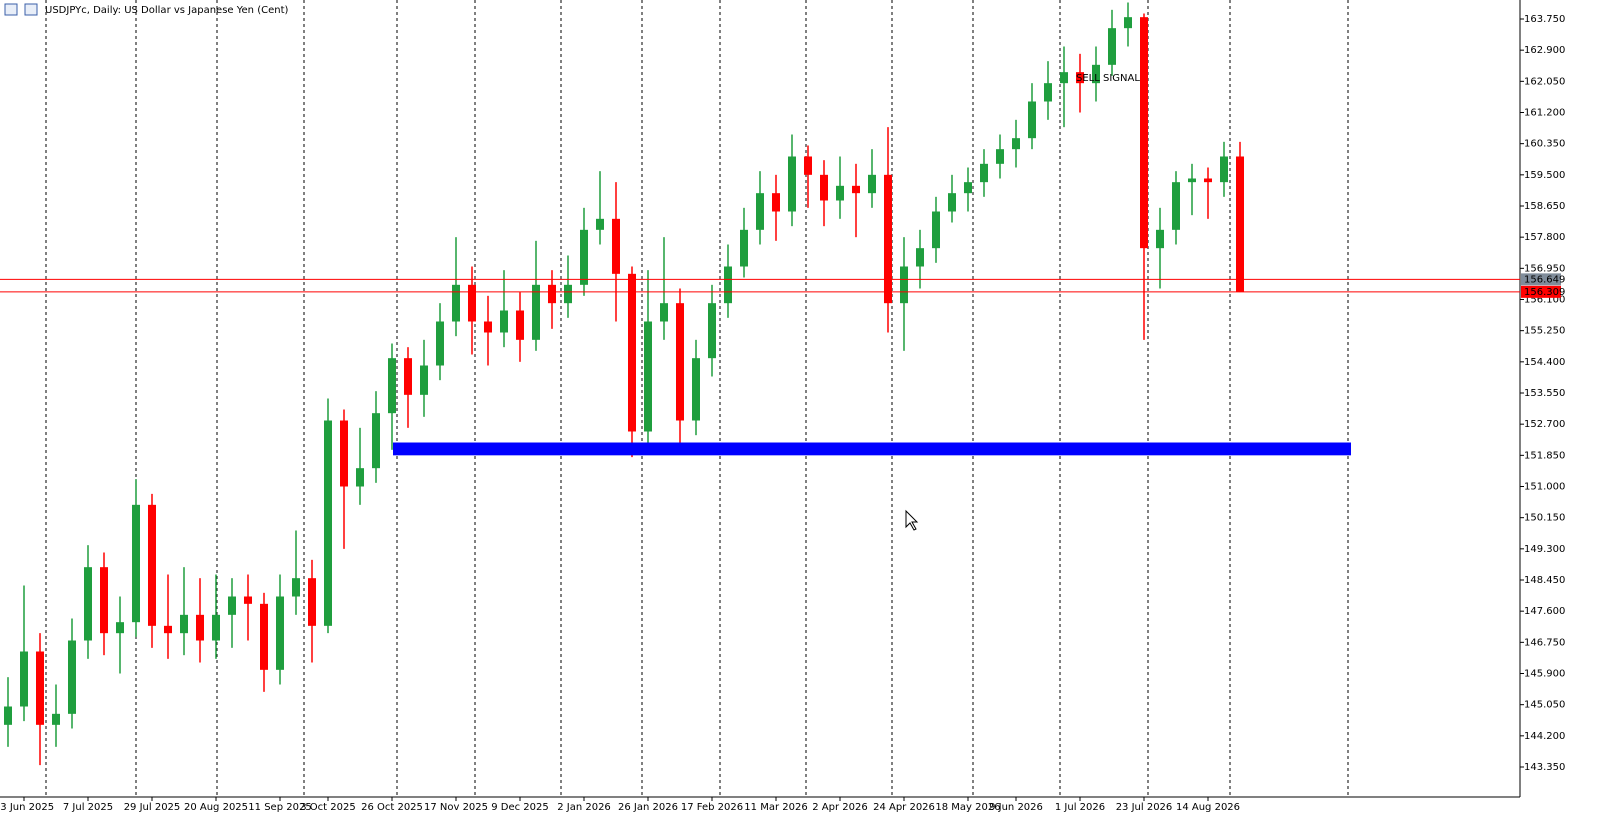  What do you see at coordinates (1544, 362) in the screenshot?
I see `y-tick-label: 154.400` at bounding box center [1544, 362].